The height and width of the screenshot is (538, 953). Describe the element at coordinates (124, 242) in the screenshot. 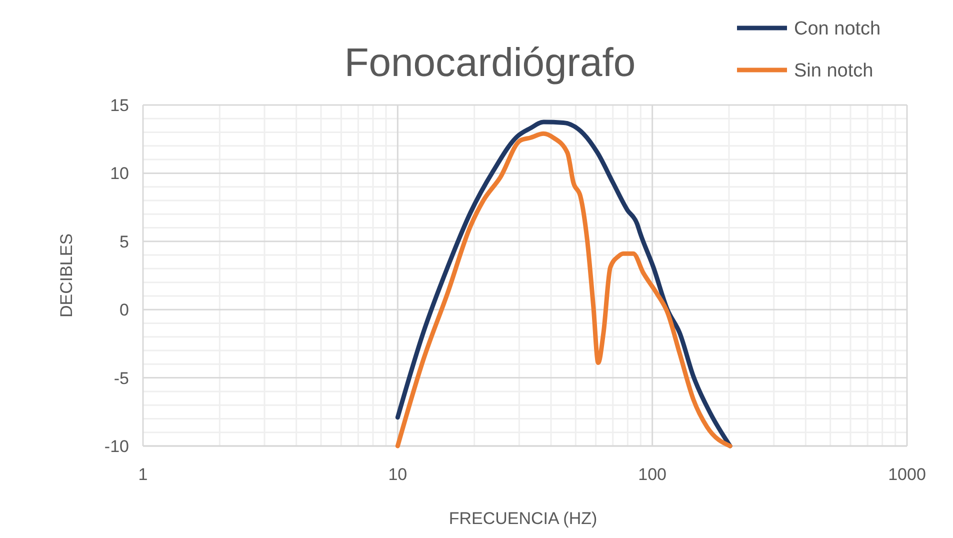

I see `y-tick-label: 5` at that location.